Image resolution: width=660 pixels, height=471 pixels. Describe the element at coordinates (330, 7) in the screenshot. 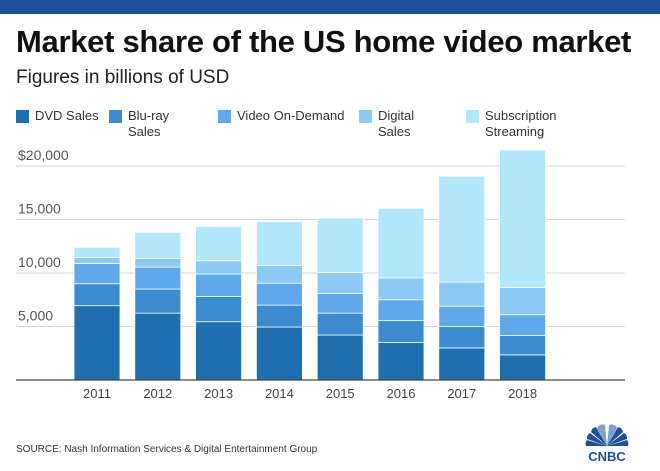

I see `top-accent-bar` at that location.